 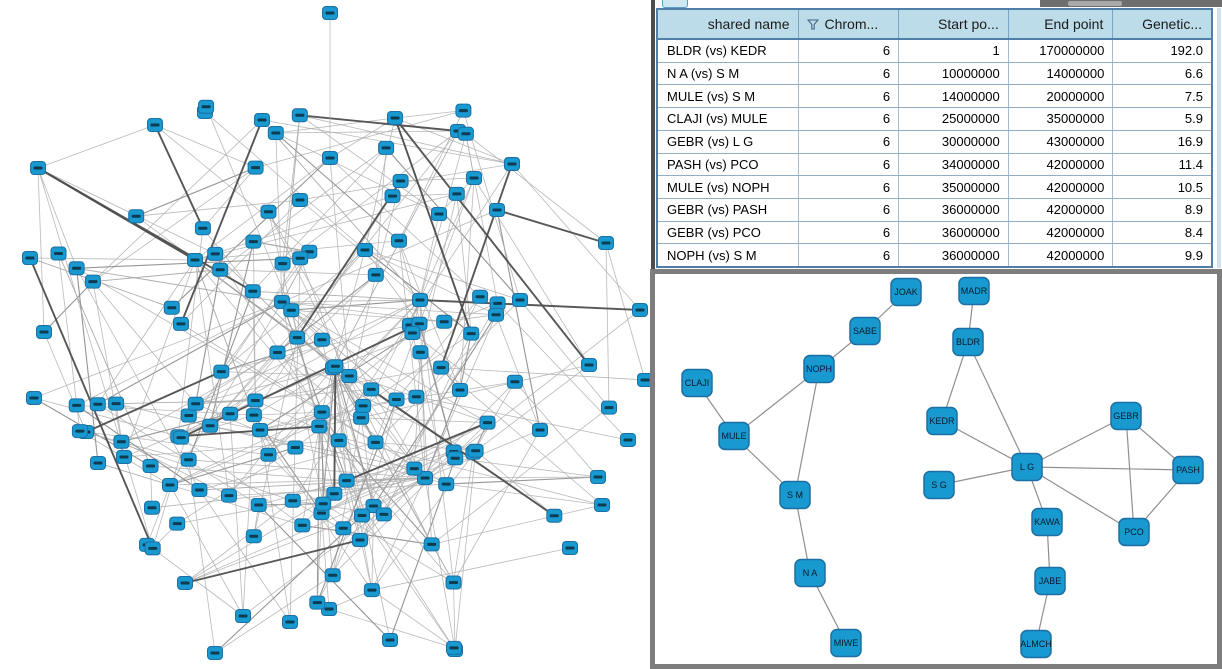 I want to click on filter-icon, so click(x=813, y=24).